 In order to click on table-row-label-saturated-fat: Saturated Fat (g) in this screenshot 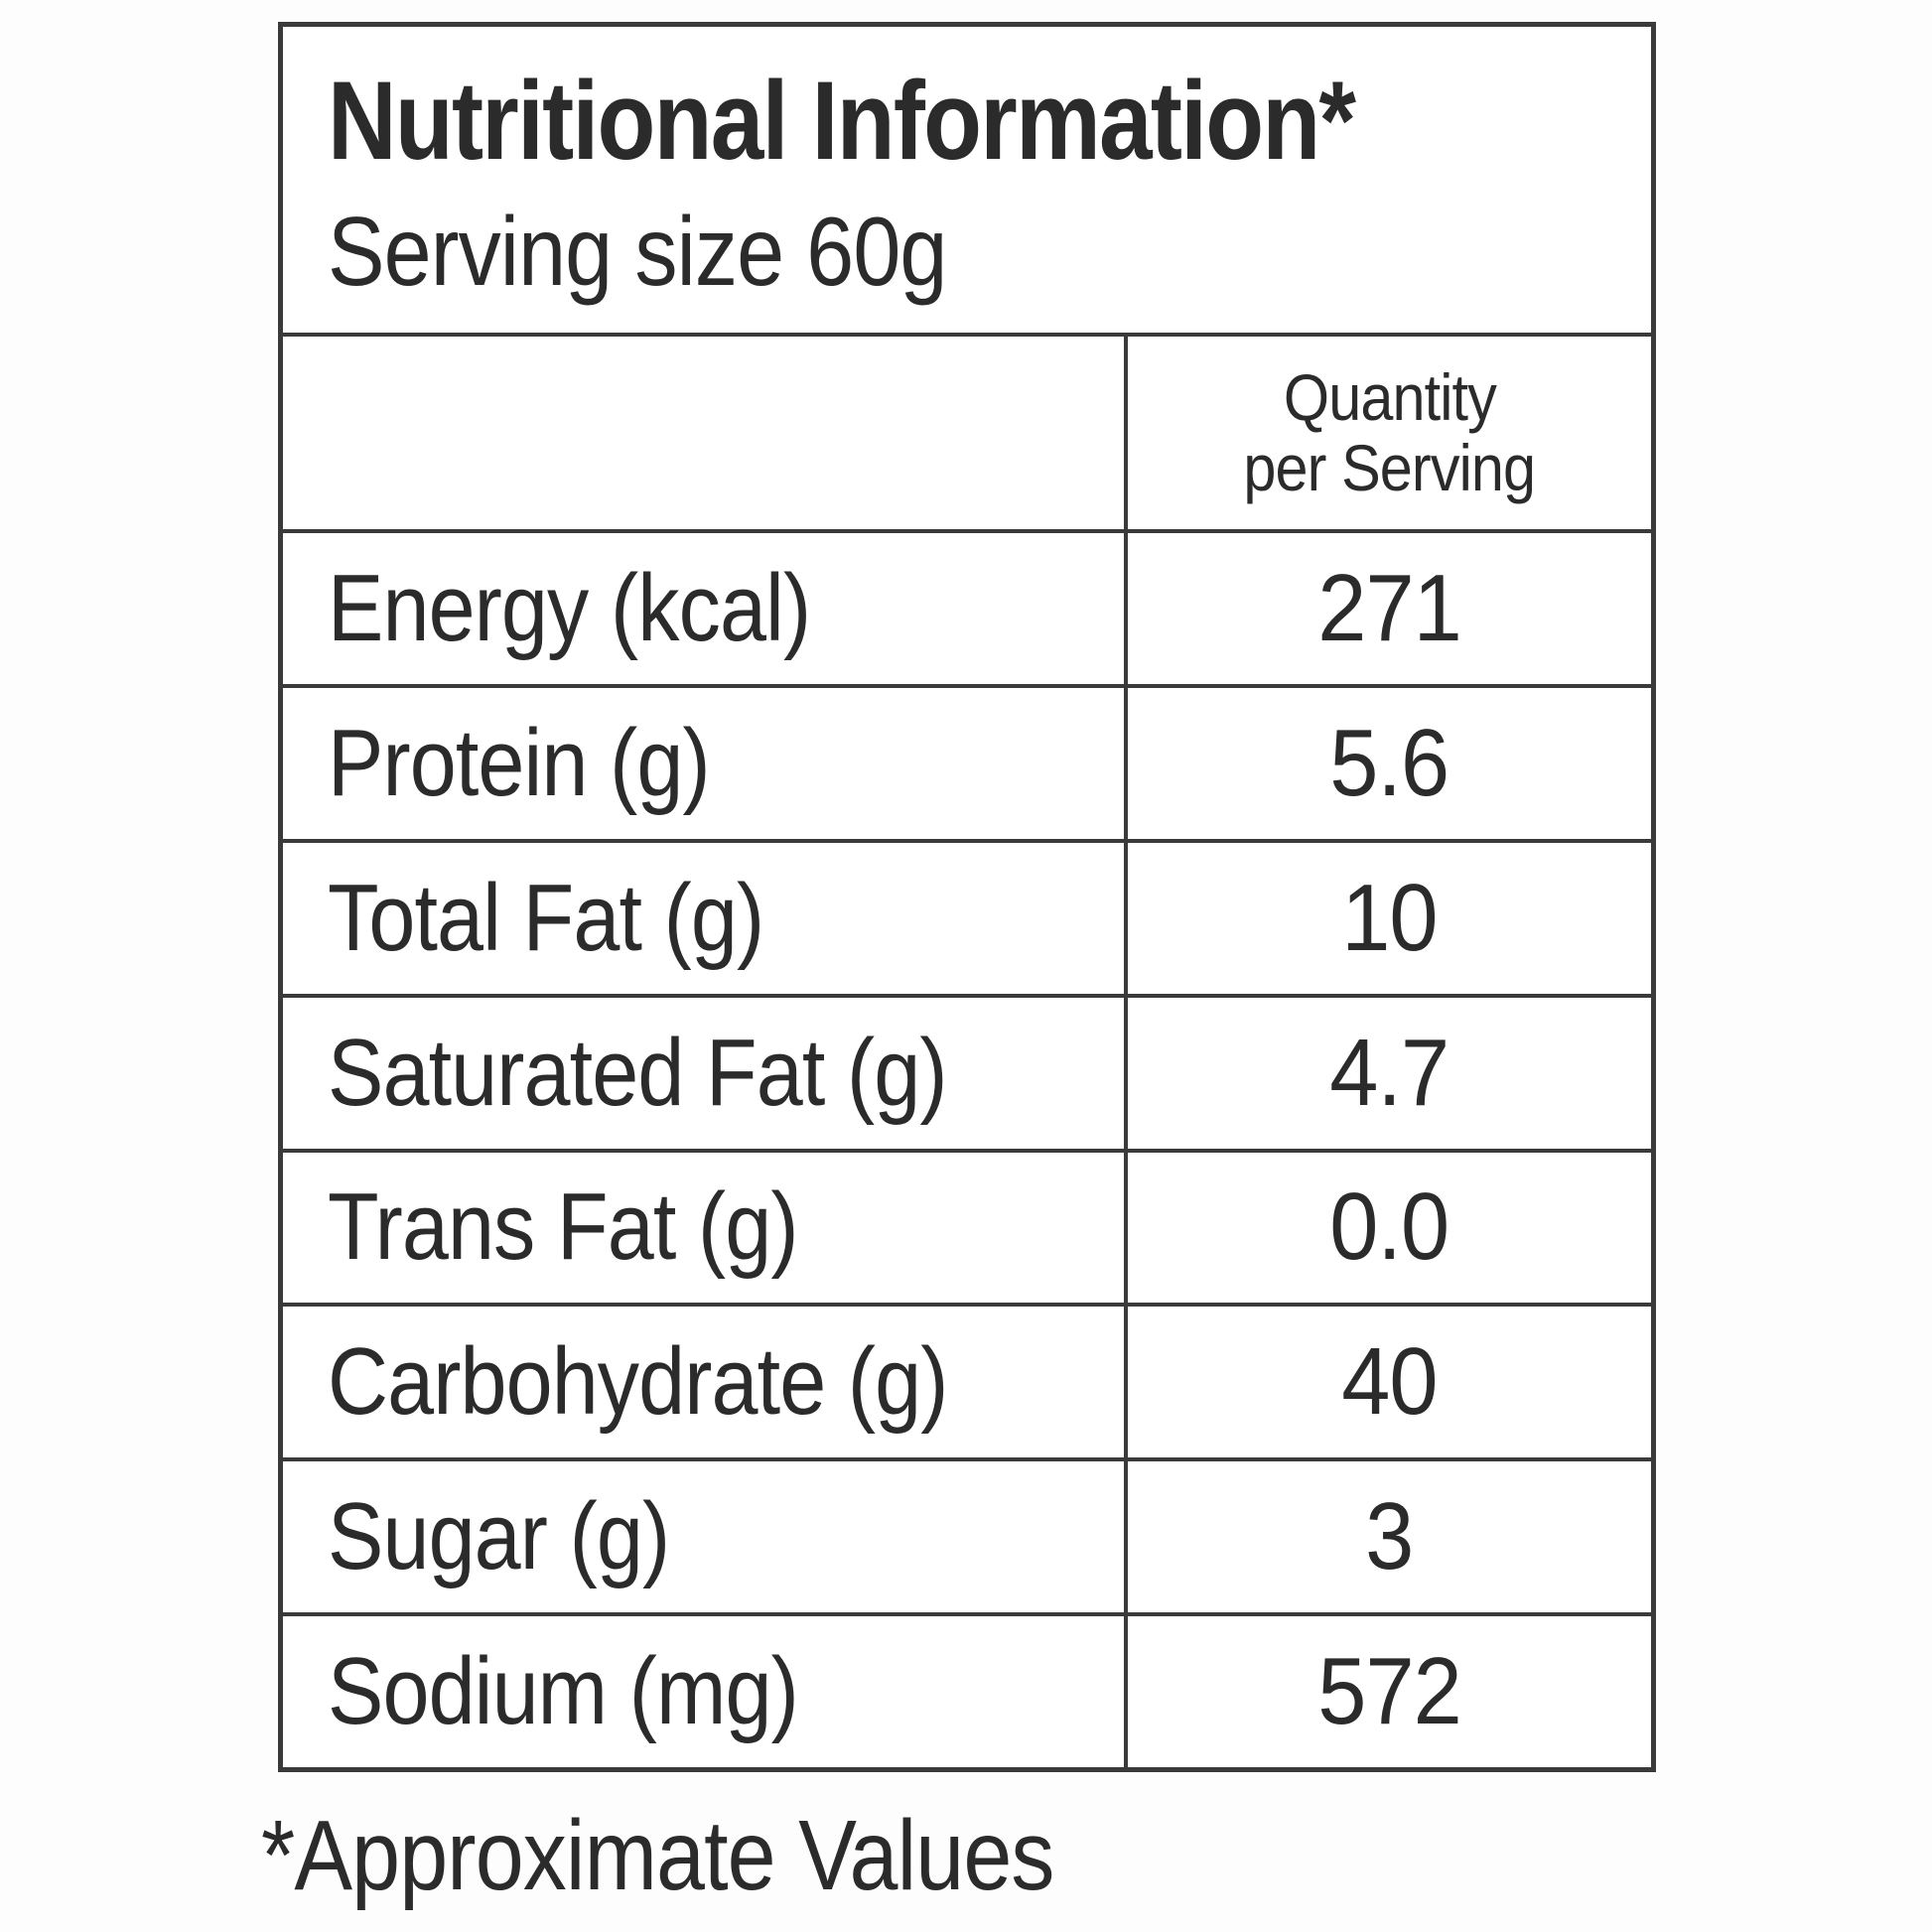, I will do `click(703, 1071)`.